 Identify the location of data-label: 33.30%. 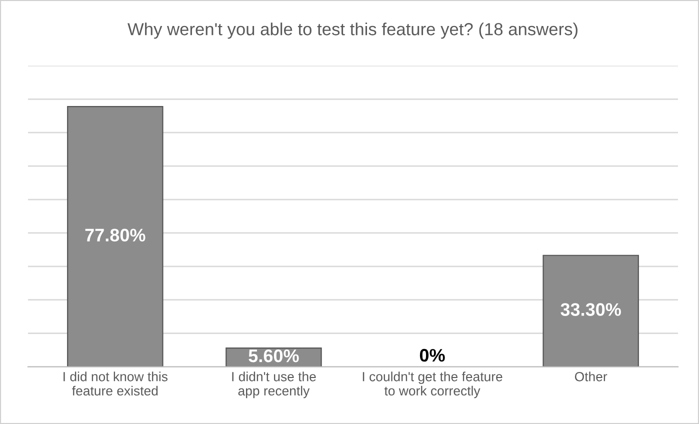
(590, 309).